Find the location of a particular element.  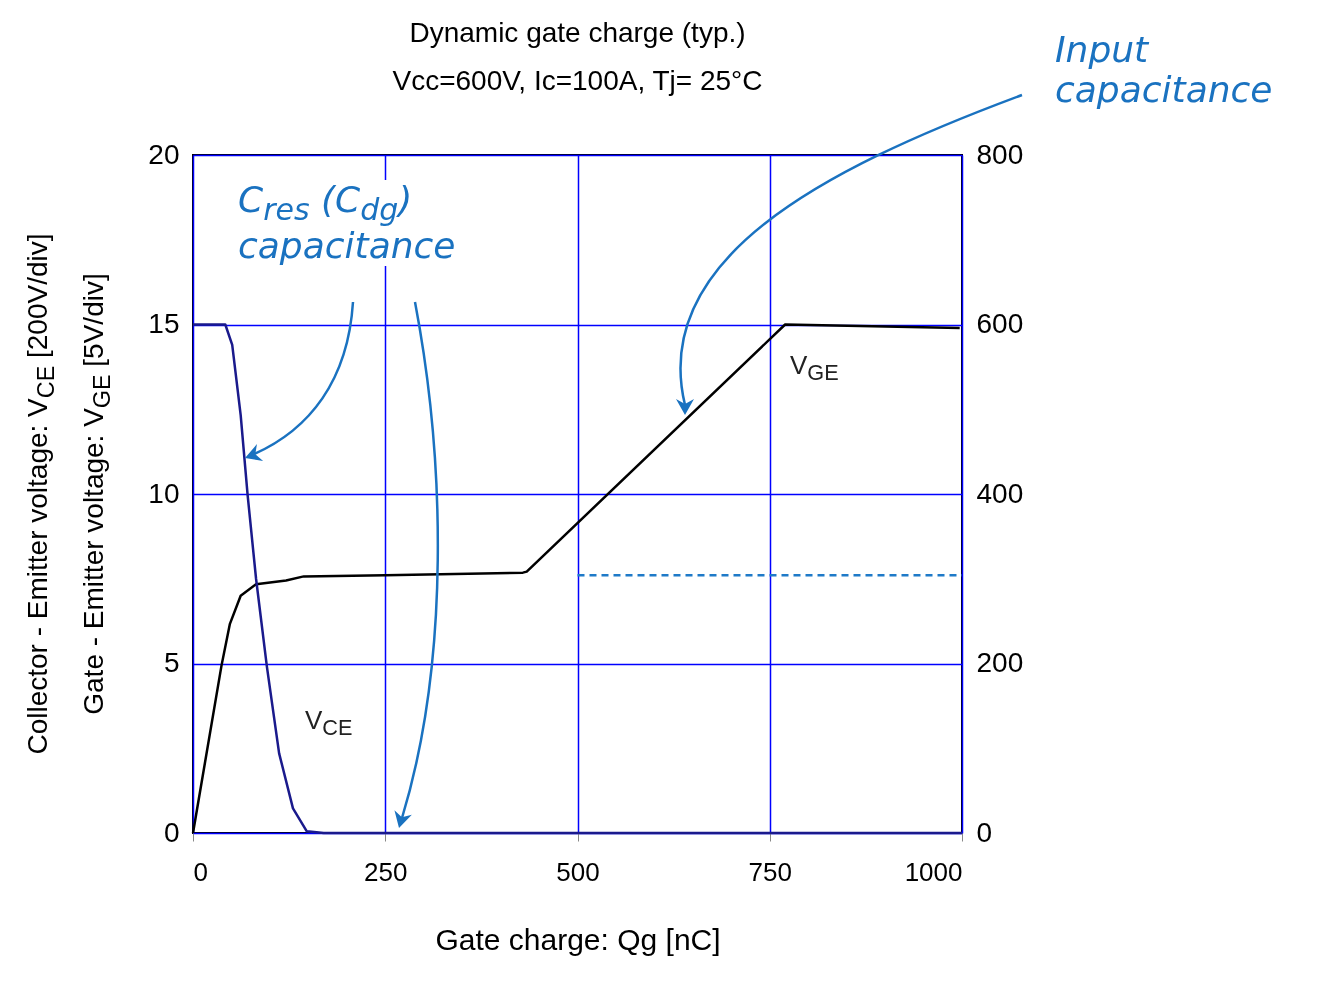

y-tick-label: 0 is located at coordinates (171, 832).